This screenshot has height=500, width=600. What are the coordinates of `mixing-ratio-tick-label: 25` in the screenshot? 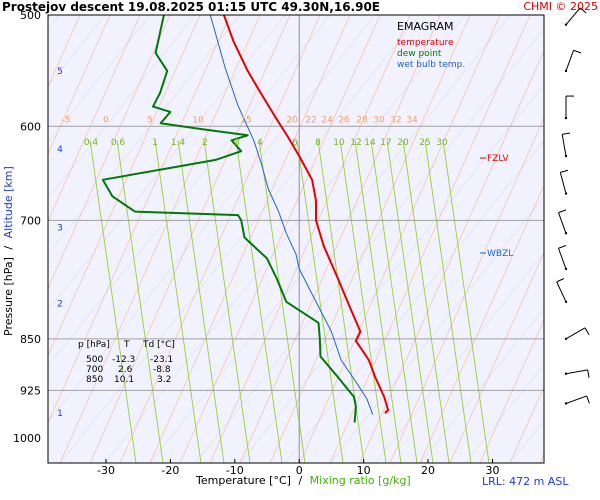 It's located at (424, 143).